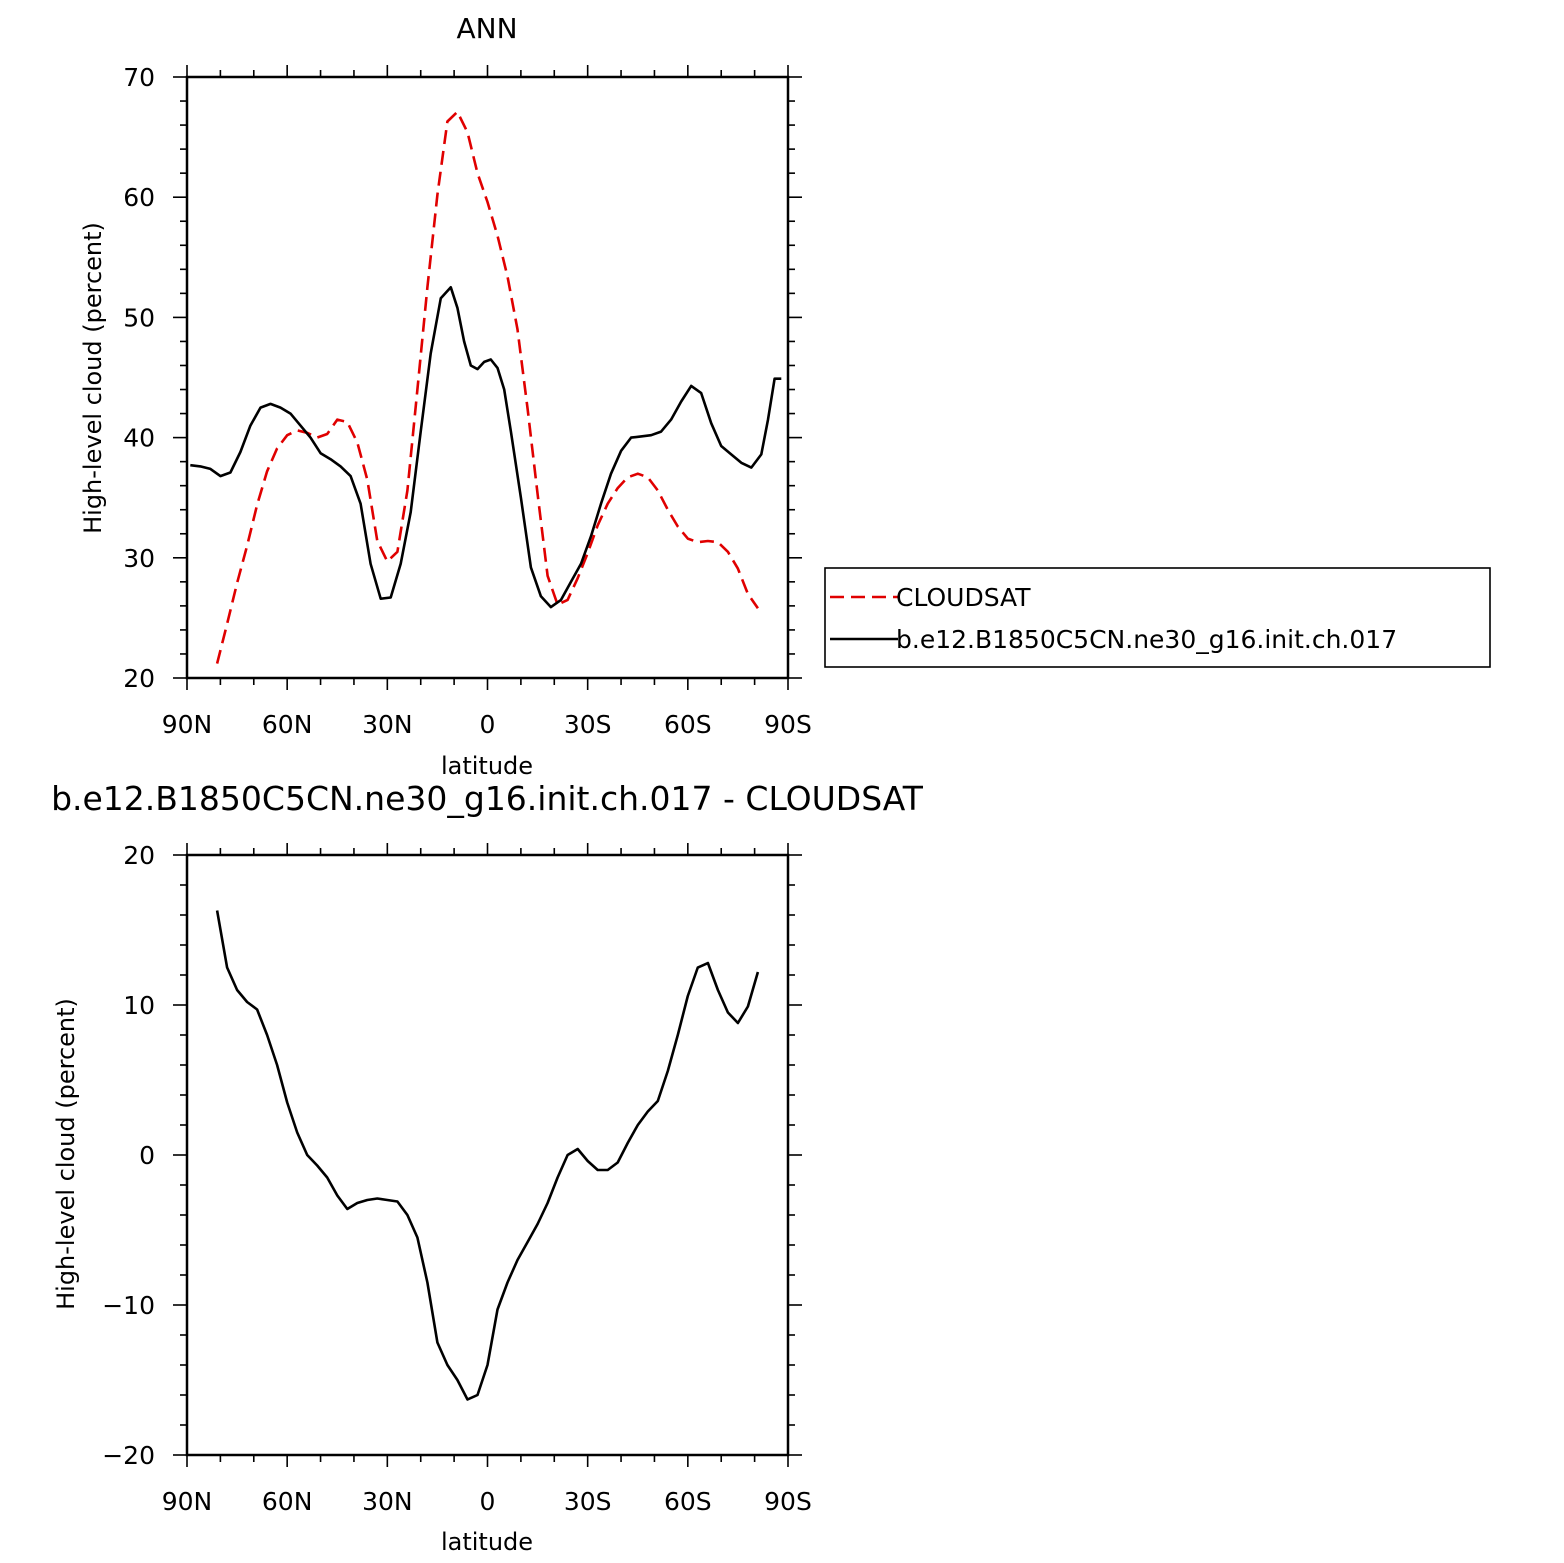  Describe the element at coordinates (487, 1542) in the screenshot. I see `difference-panel-x-axis-label: latitude` at that location.